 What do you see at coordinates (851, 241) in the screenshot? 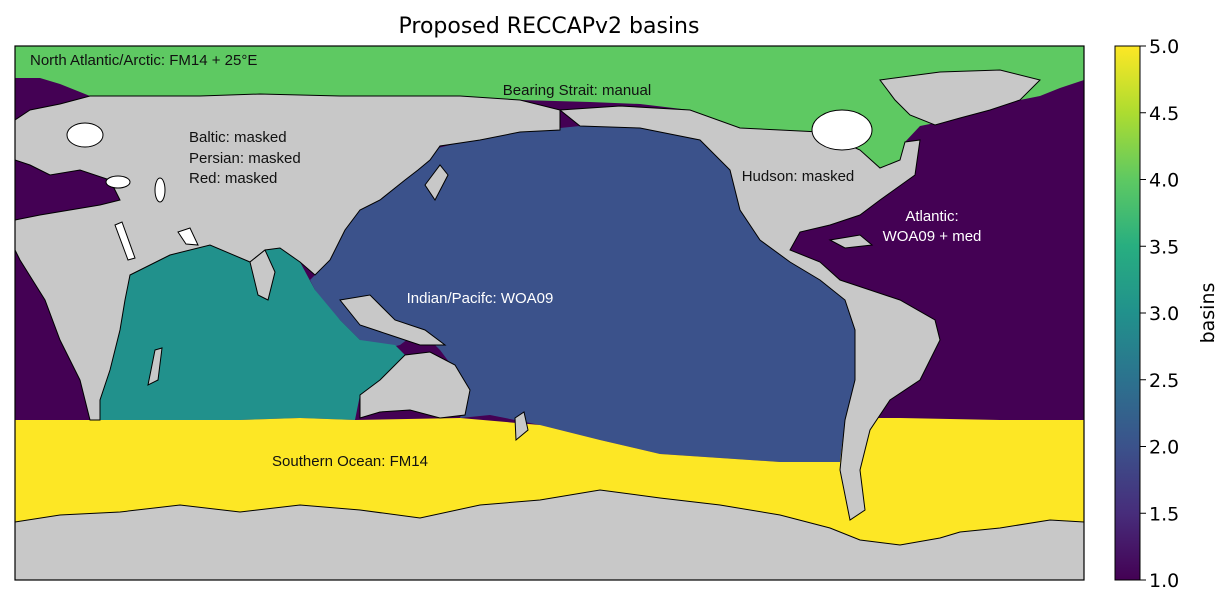
I see `caribbean-islands-land` at bounding box center [851, 241].